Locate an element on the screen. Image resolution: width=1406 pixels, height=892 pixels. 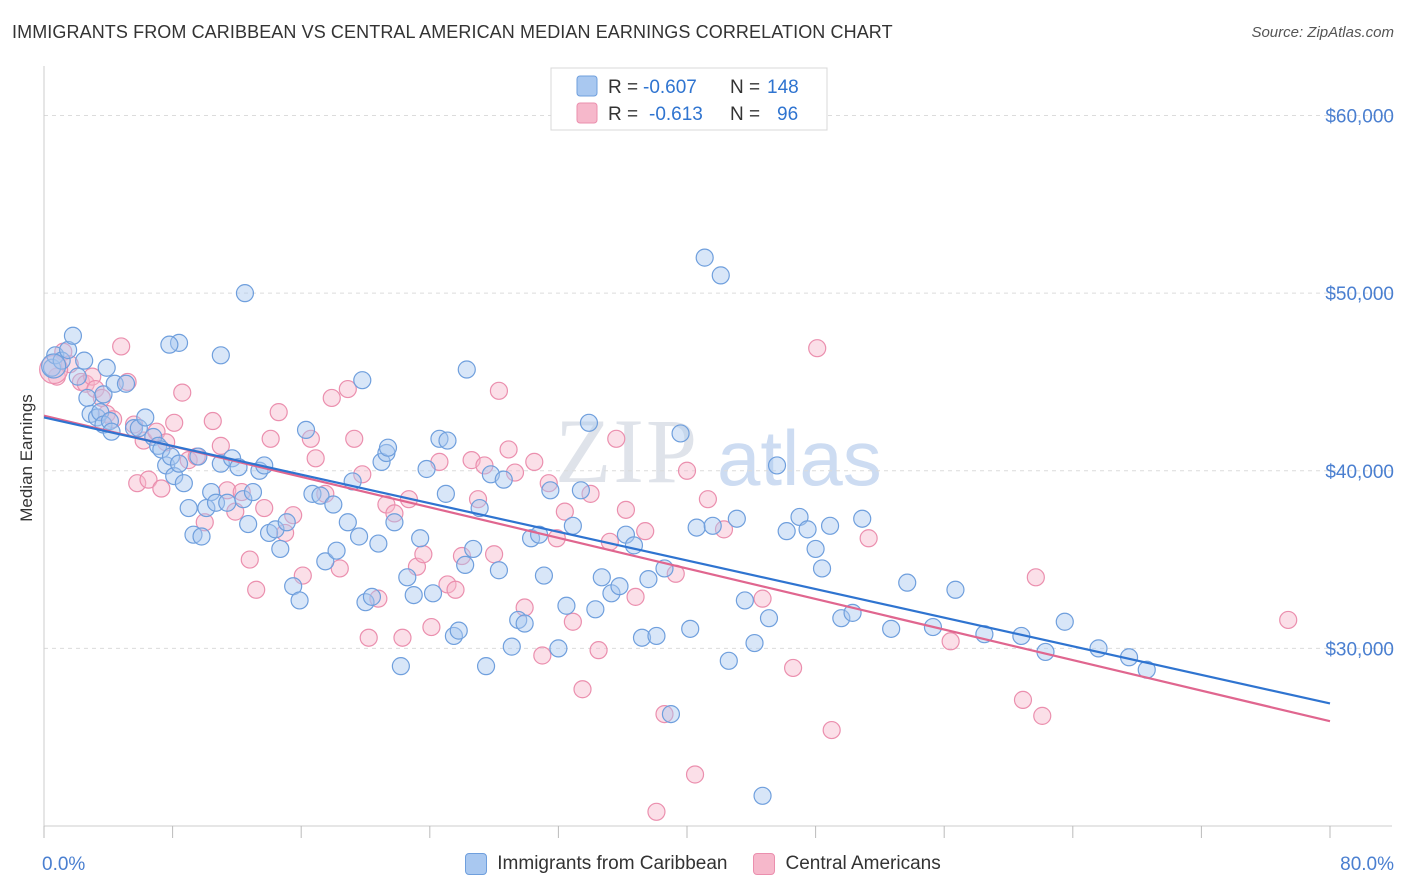
y-tick-label-3: $60,000 is located at coordinates (1359, 117).